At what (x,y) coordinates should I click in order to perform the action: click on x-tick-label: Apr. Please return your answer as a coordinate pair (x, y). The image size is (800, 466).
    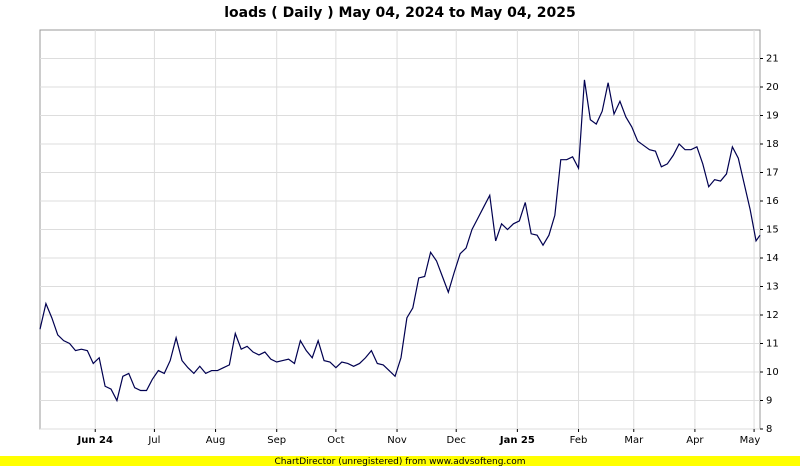
    Looking at the image, I should click on (695, 440).